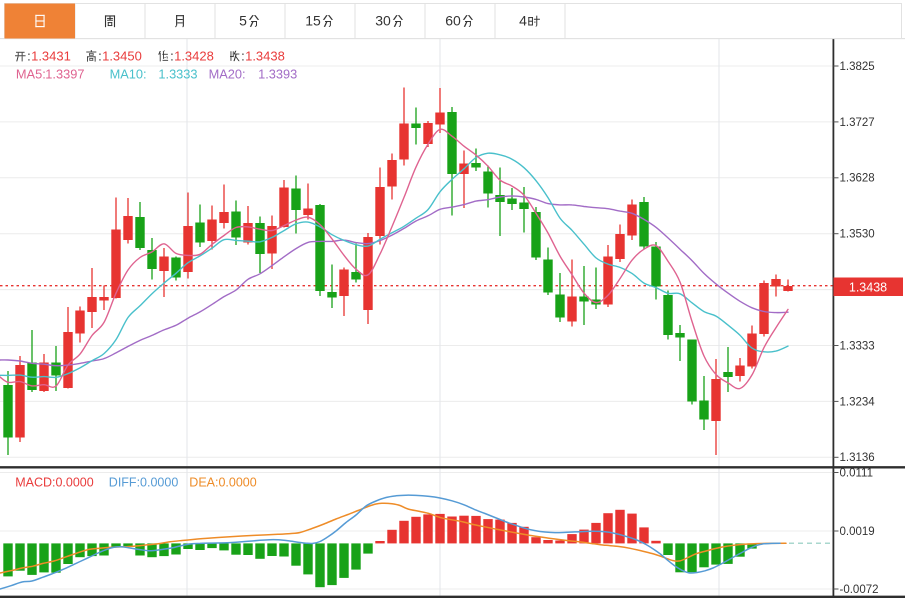  Describe the element at coordinates (227, 74) in the screenshot. I see `svg-text: MA20:` at that location.